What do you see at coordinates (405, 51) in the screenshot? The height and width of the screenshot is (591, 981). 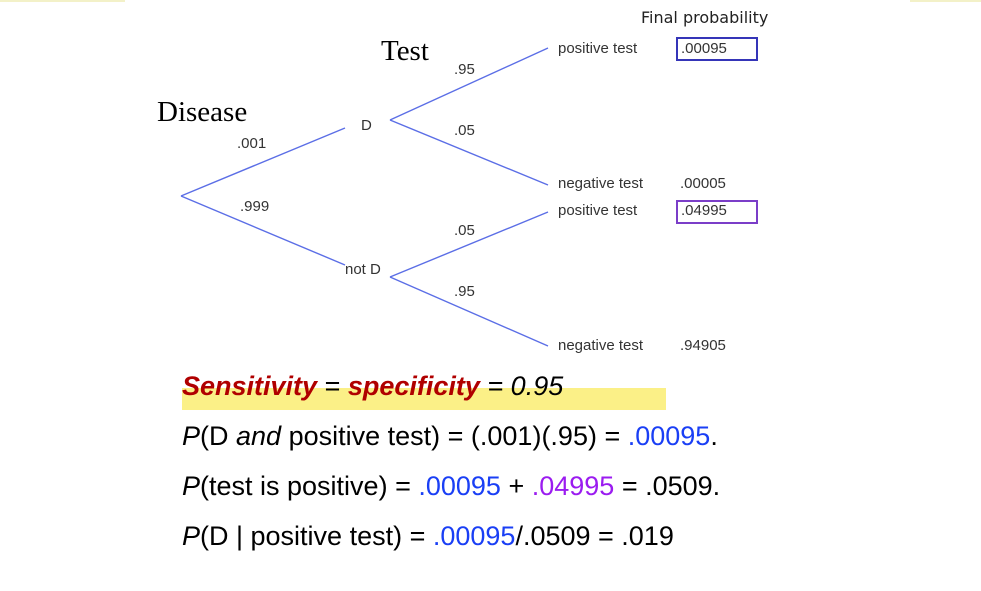 I see `test-header: Test` at bounding box center [405, 51].